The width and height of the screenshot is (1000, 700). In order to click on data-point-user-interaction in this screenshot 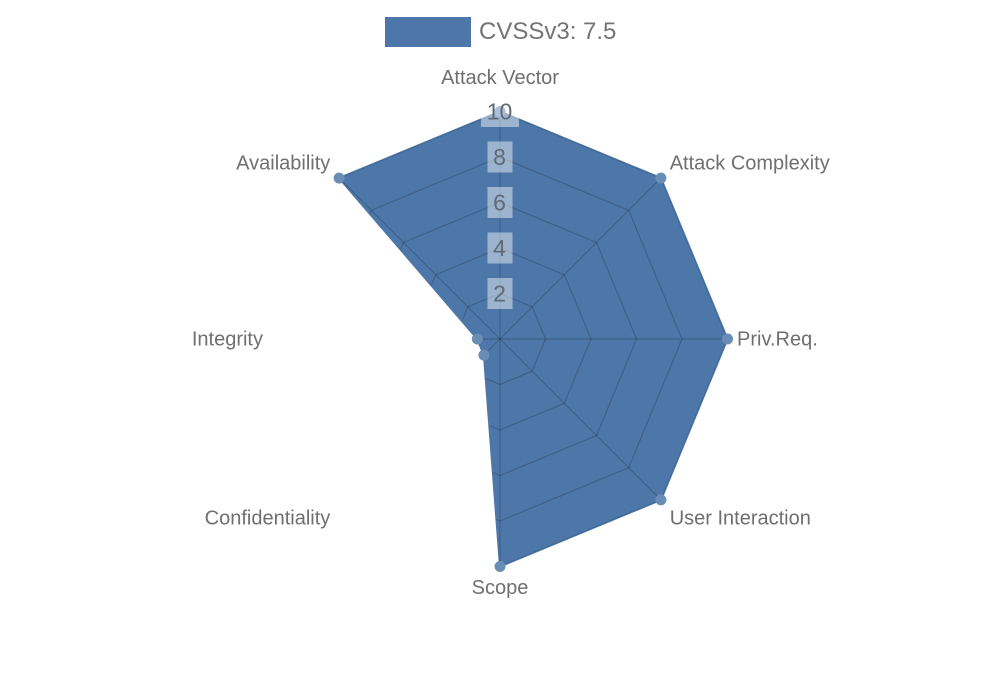, I will do `click(661, 500)`.